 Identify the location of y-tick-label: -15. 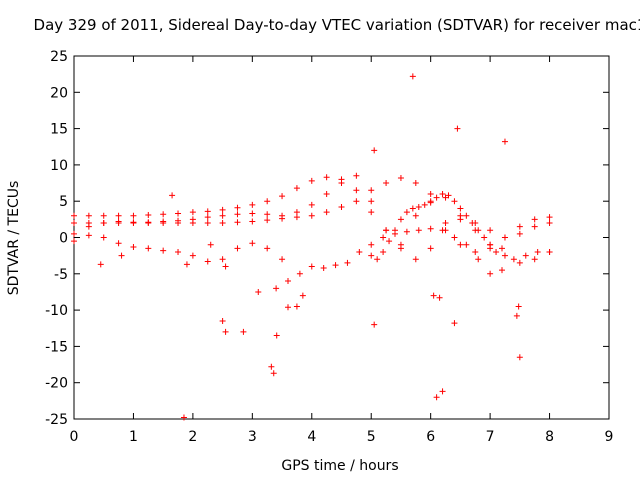
(56, 347).